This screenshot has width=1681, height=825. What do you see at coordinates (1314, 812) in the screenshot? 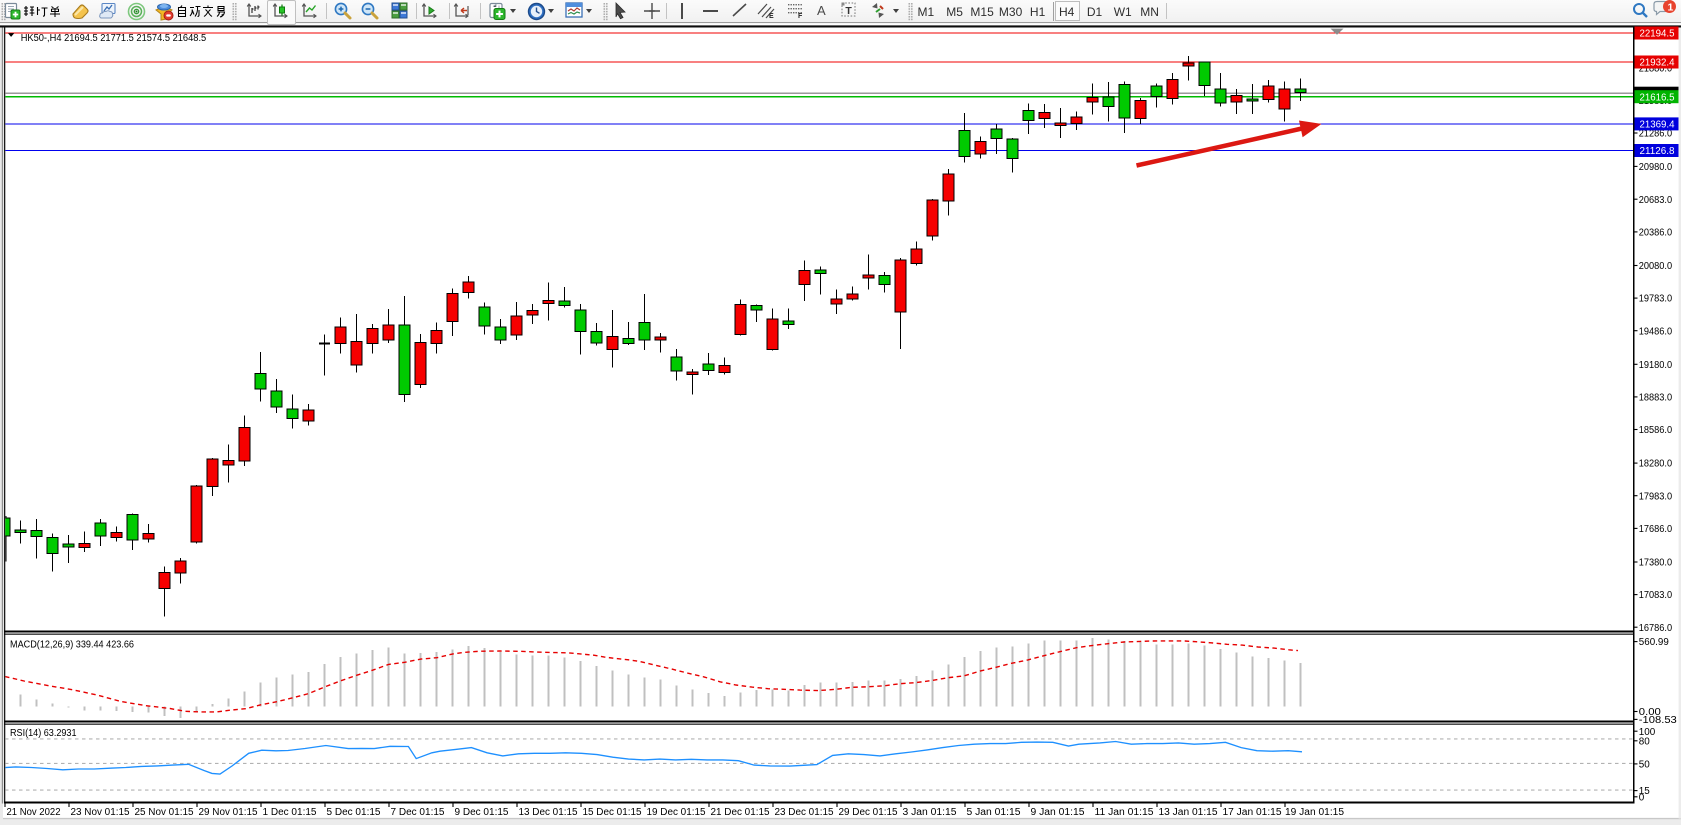
I see `svg-text: 19 Jan 01:15` at bounding box center [1314, 812].